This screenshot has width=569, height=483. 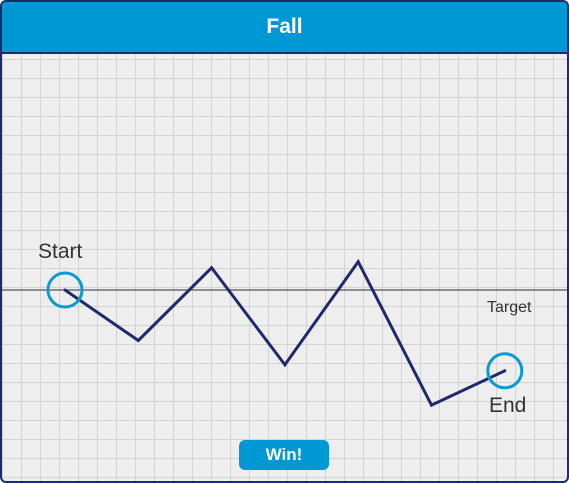 I want to click on end-marker, so click(x=505, y=371).